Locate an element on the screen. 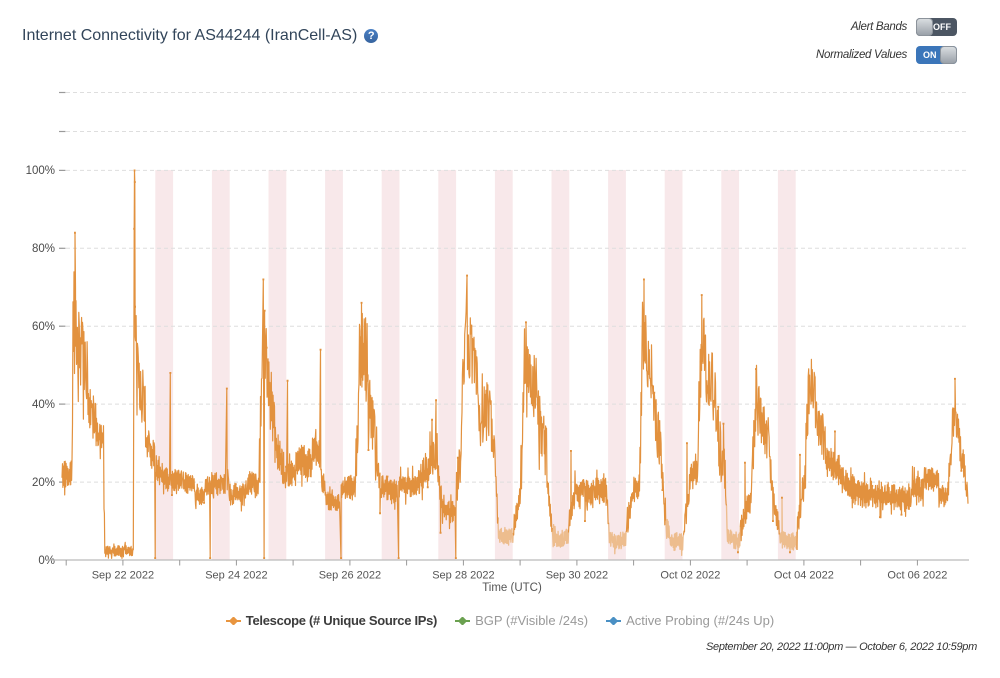 The width and height of the screenshot is (1000, 678). svg-text: Sep 22 2022 is located at coordinates (123, 576).